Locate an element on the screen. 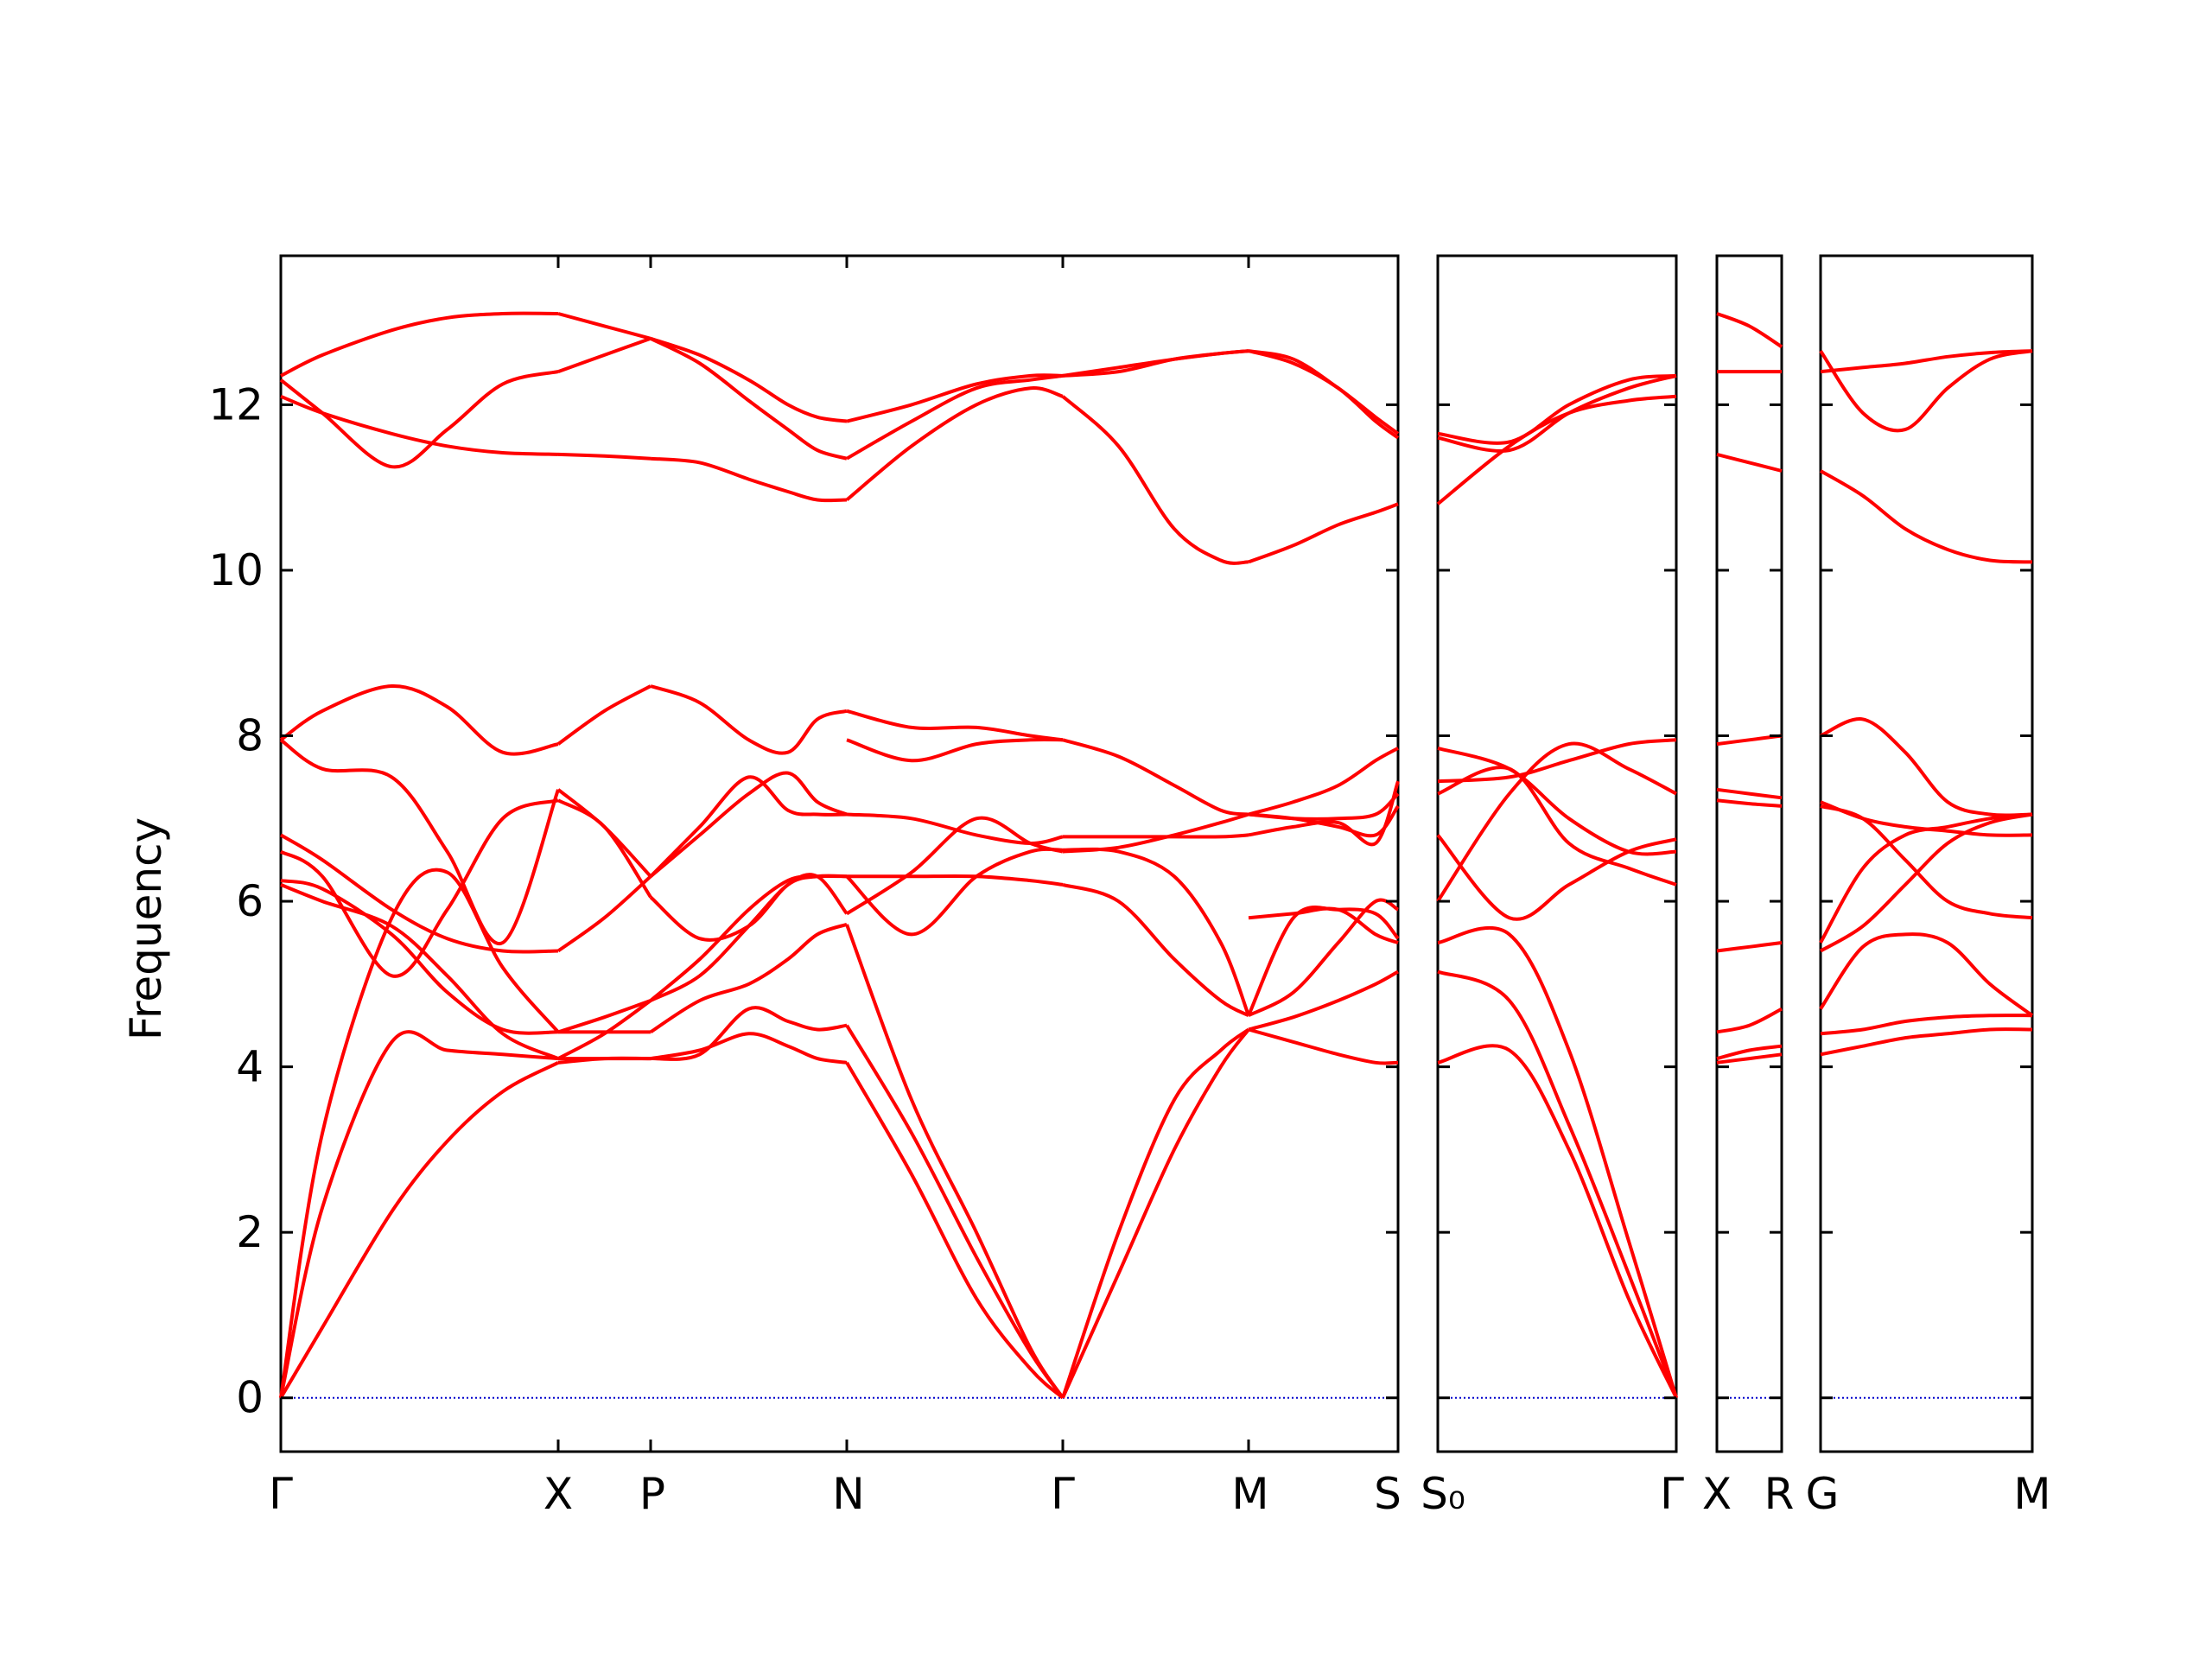 Image resolution: width=2212 pixels, height=1659 pixels. band-line-seg2-b10 is located at coordinates (749, 399).